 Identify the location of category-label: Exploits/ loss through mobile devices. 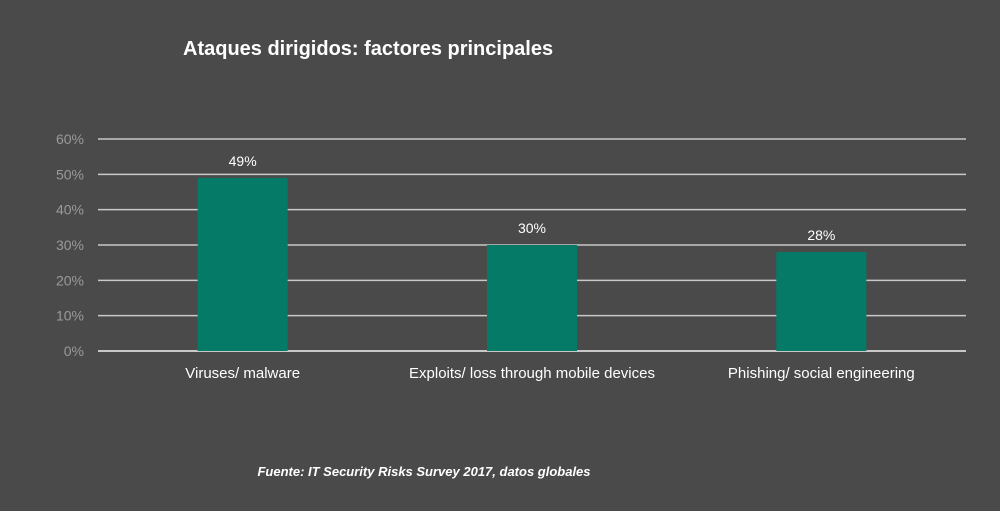
(532, 373).